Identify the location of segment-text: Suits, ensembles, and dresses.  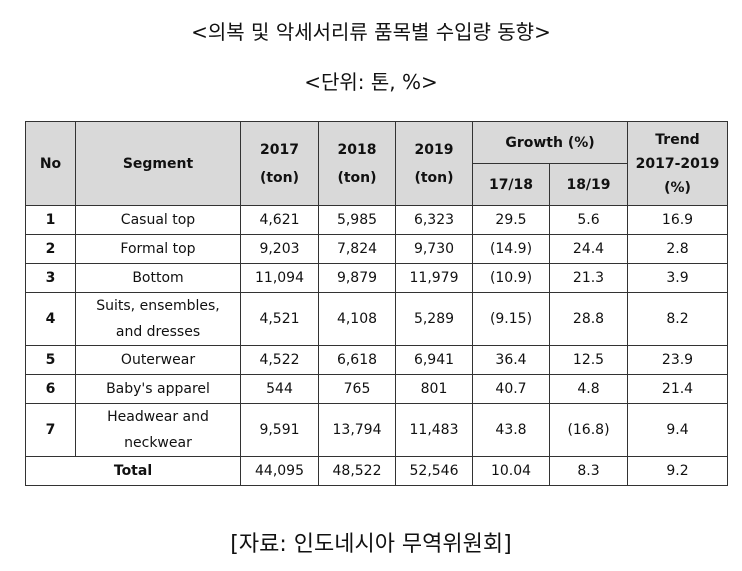
(158, 319).